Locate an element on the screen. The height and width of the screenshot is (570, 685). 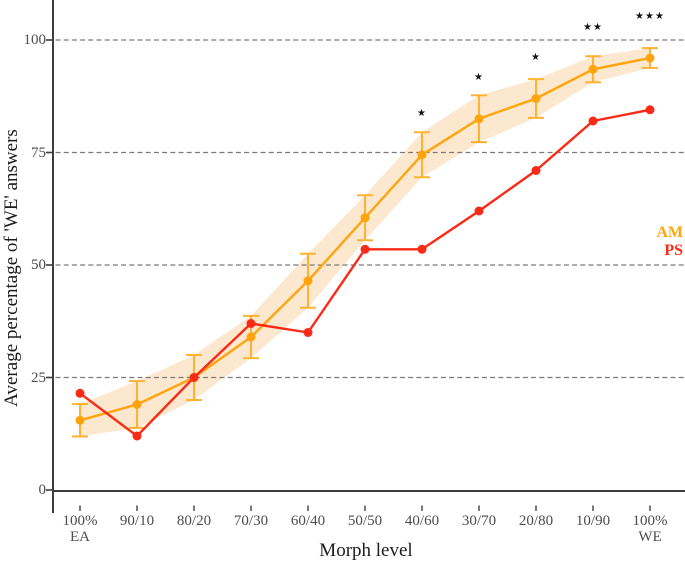
x-tick-label: 100% WE is located at coordinates (649, 529).